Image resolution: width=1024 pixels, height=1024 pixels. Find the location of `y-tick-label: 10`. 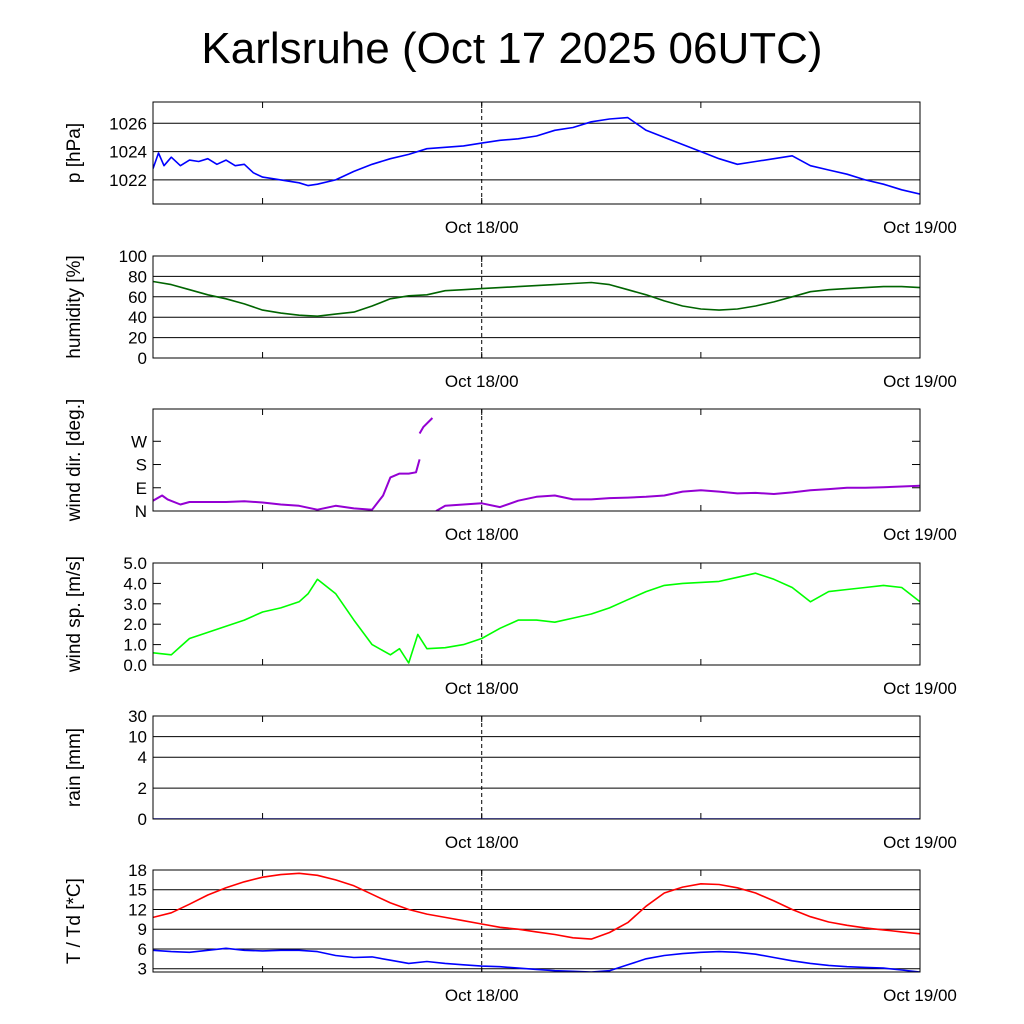

y-tick-label: 10 is located at coordinates (137, 737).